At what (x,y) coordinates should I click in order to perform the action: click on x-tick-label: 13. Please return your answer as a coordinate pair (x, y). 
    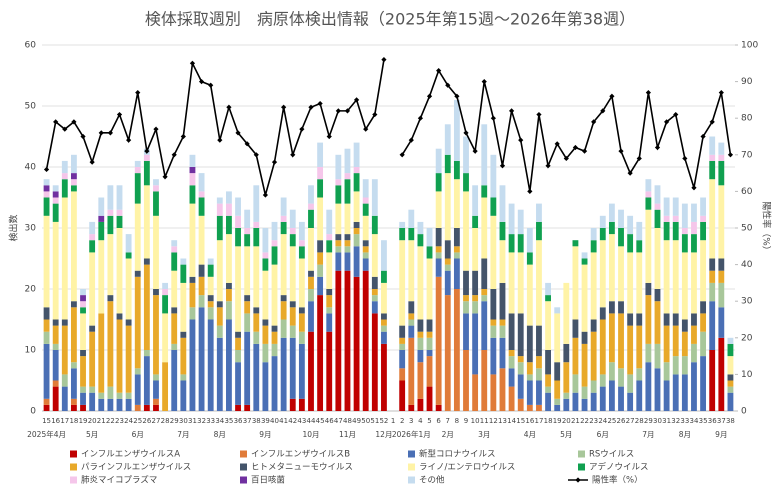
    Looking at the image, I should click on (502, 421).